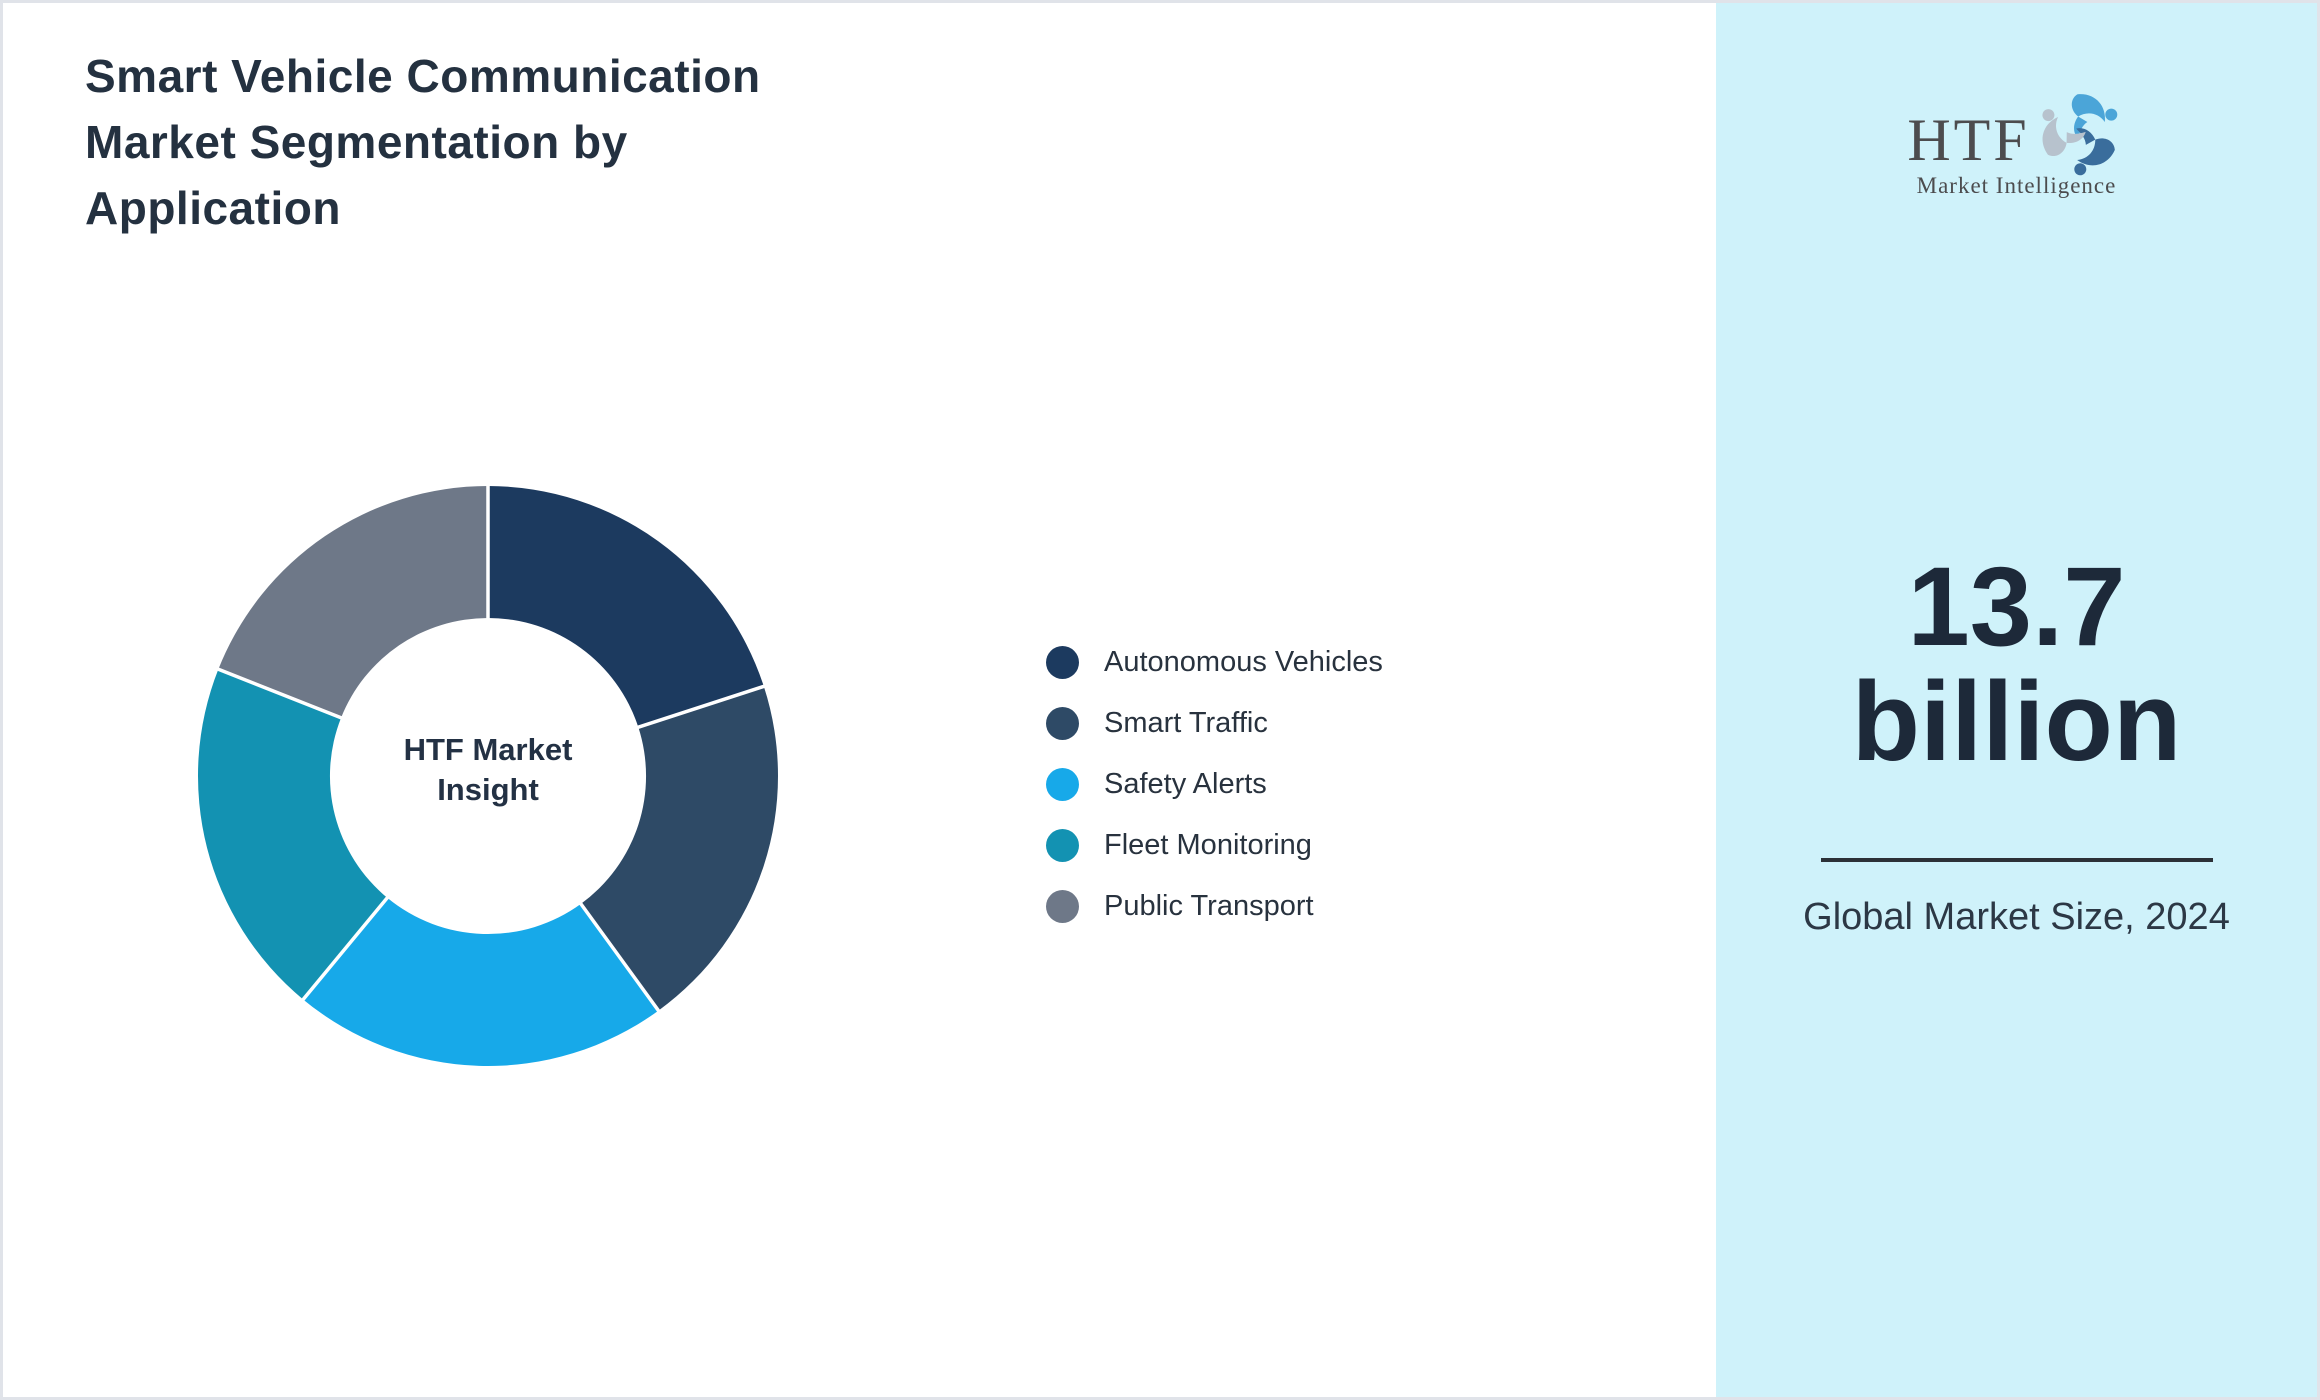 The width and height of the screenshot is (2320, 1400). I want to click on donut-center-label: HTF Market Insight, so click(488, 769).